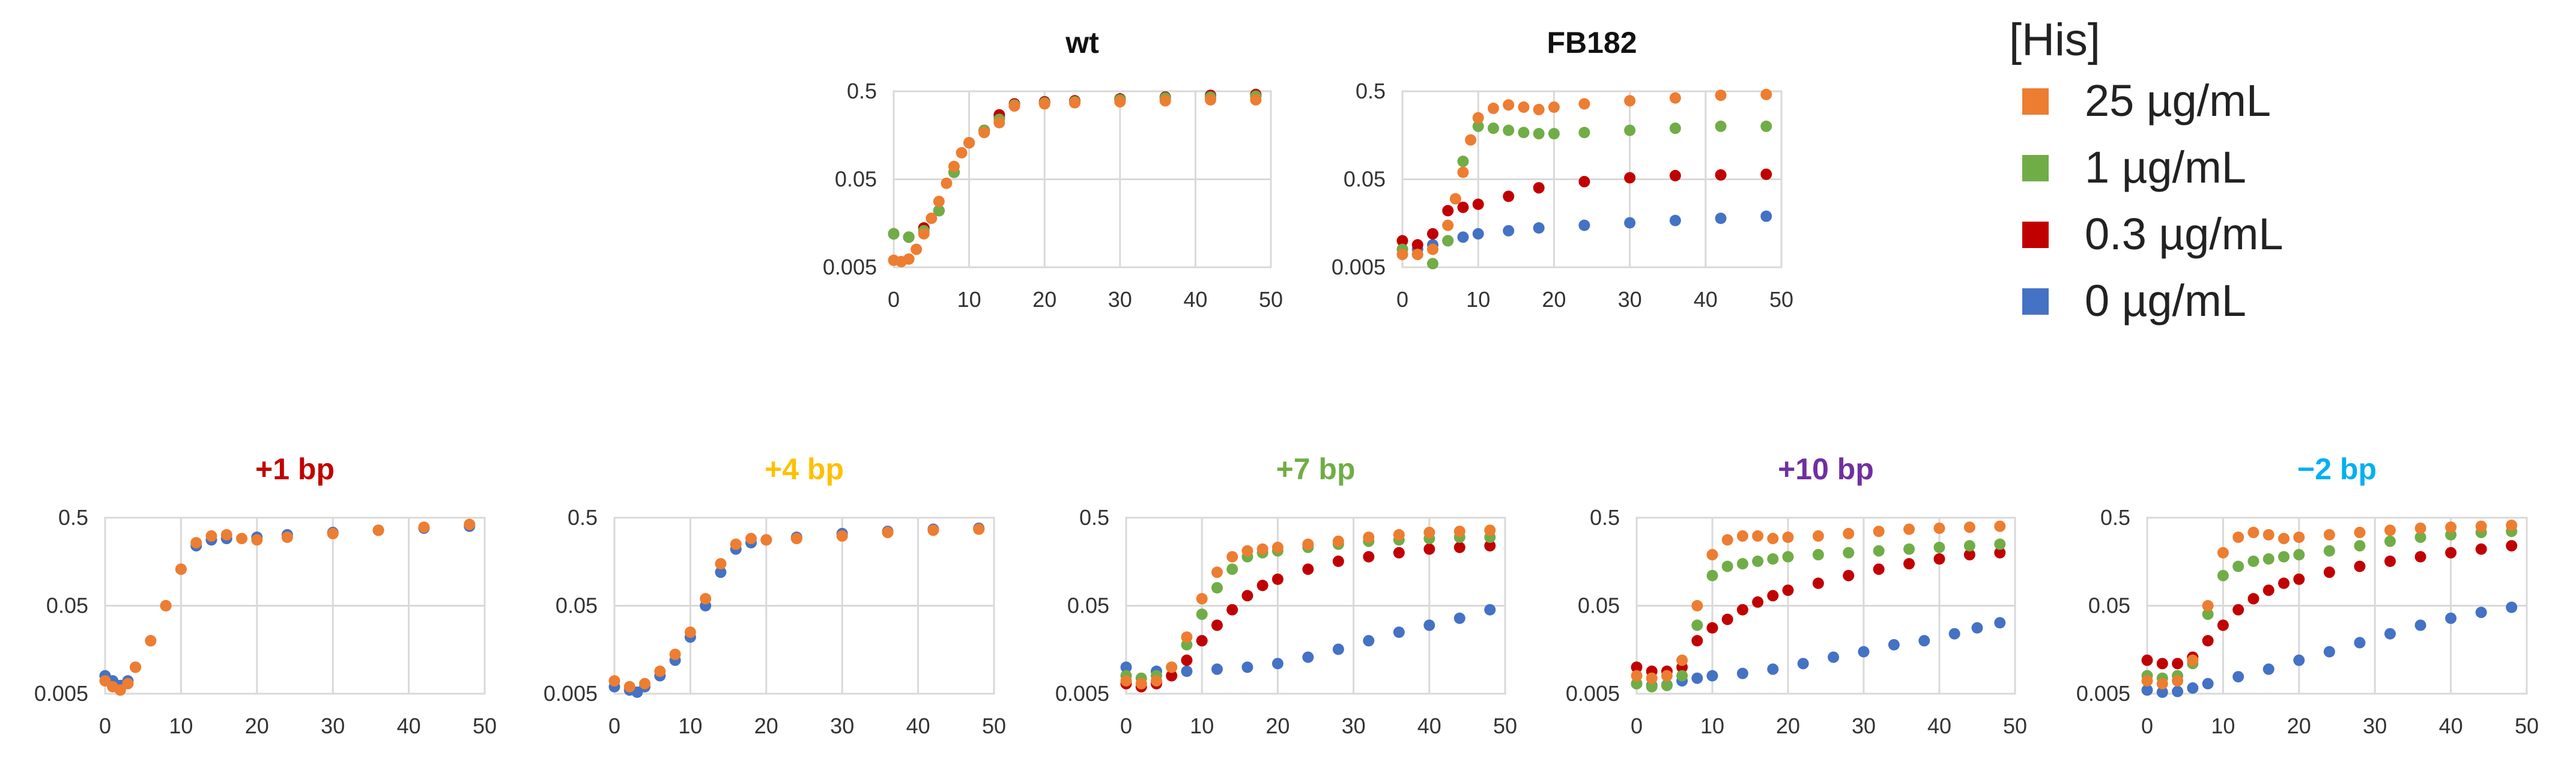  What do you see at coordinates (409, 726) in the screenshot?
I see `x-tick-label: 40` at bounding box center [409, 726].